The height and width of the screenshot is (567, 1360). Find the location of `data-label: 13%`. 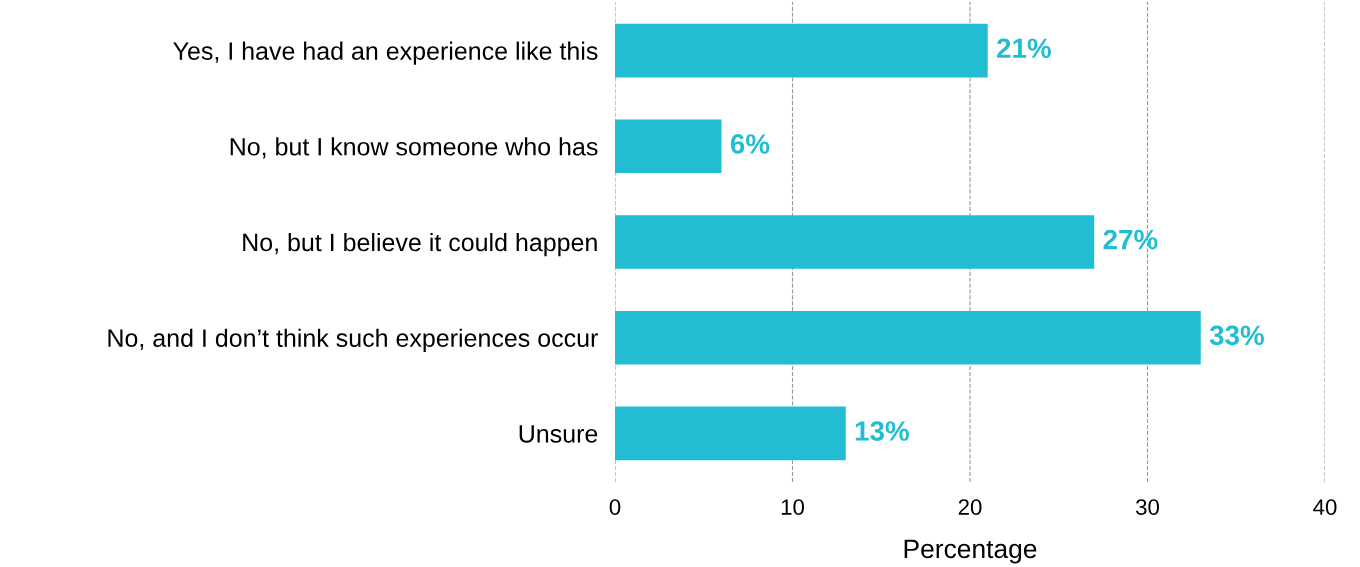

data-label: 13% is located at coordinates (882, 431).